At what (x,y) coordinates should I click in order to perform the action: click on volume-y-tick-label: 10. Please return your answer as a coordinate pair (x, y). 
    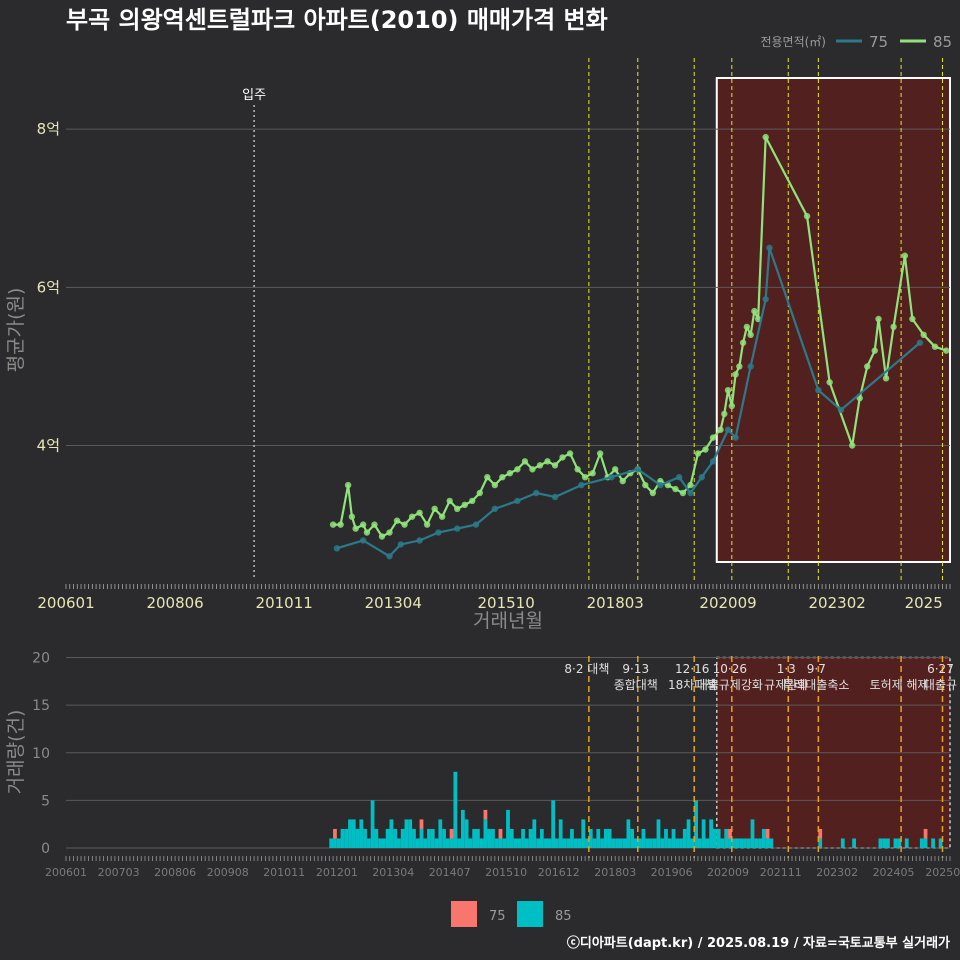
    Looking at the image, I should click on (41, 754).